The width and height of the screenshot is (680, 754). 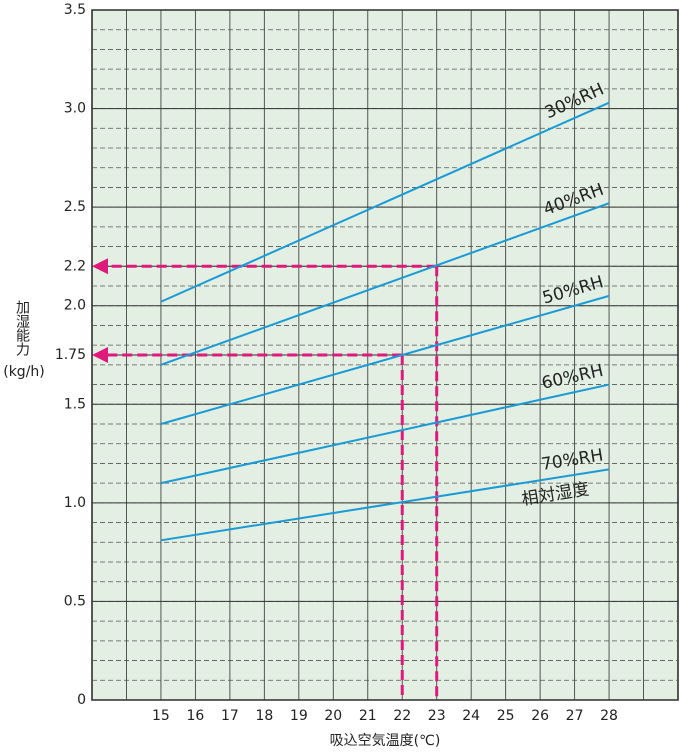 What do you see at coordinates (75, 266) in the screenshot?
I see `y-tick-label: 2.2` at bounding box center [75, 266].